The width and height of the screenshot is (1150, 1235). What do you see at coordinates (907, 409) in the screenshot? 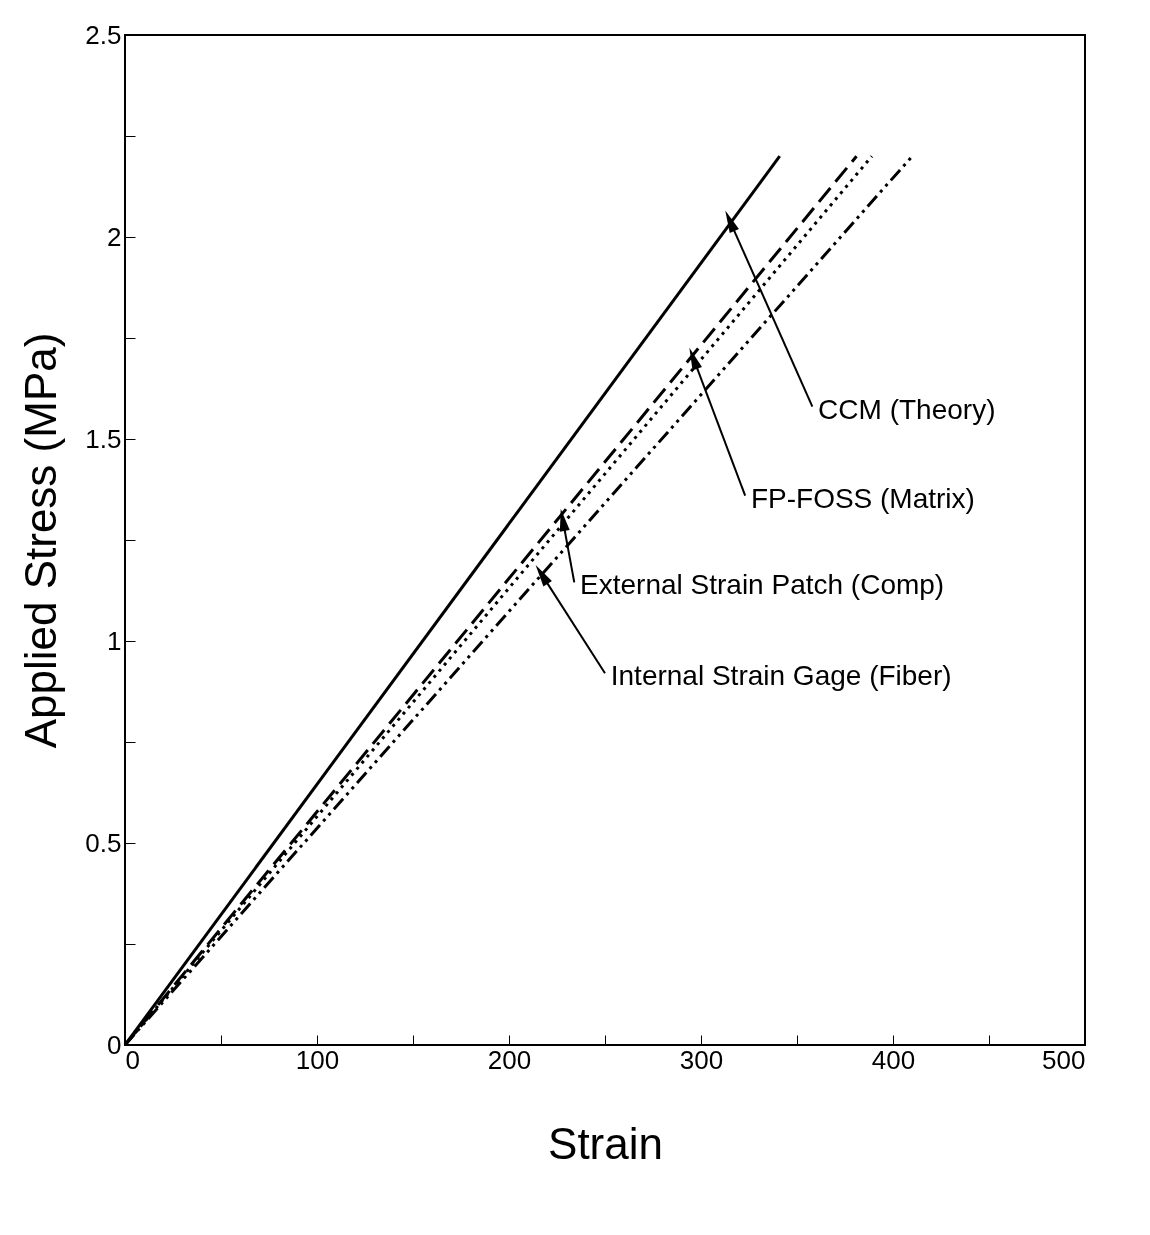
I see `annotation: CCM (Theory)` at bounding box center [907, 409].